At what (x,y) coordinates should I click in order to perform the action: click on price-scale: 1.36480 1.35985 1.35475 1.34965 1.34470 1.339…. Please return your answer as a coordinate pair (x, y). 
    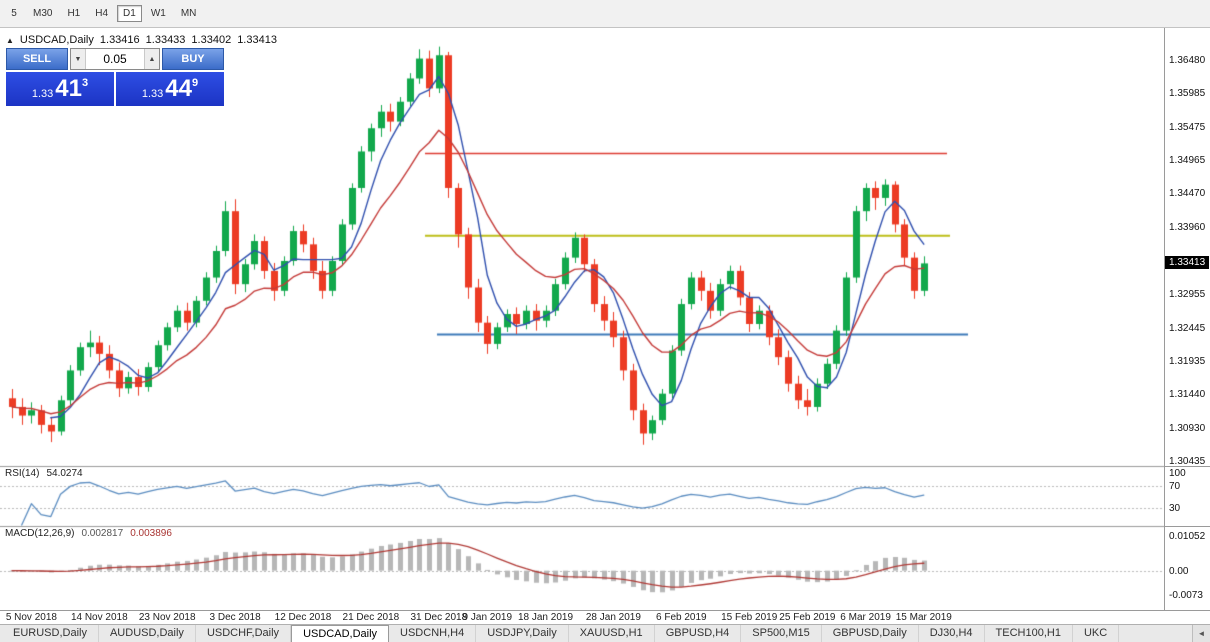
    Looking at the image, I should click on (1187, 319).